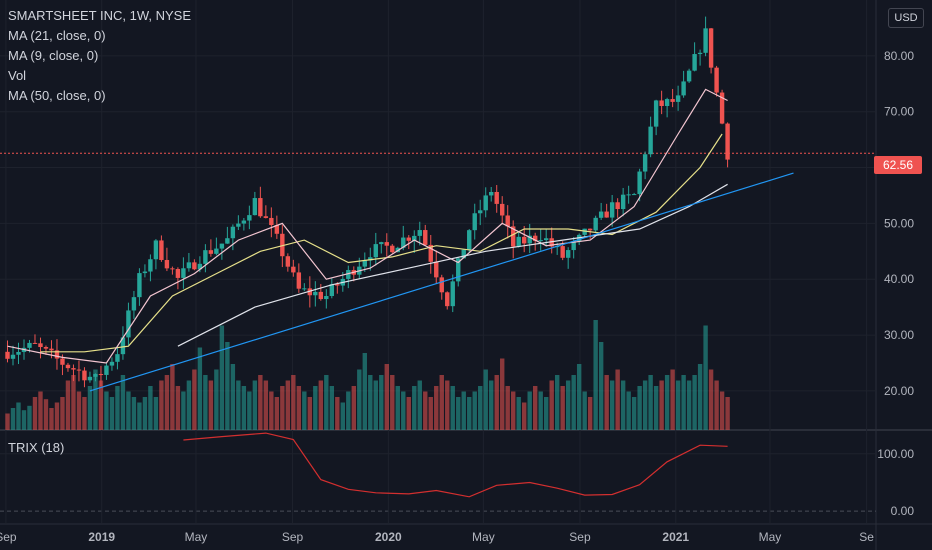  What do you see at coordinates (53, 55) in the screenshot?
I see `legend-ma9: MA (9, close, 0)` at bounding box center [53, 55].